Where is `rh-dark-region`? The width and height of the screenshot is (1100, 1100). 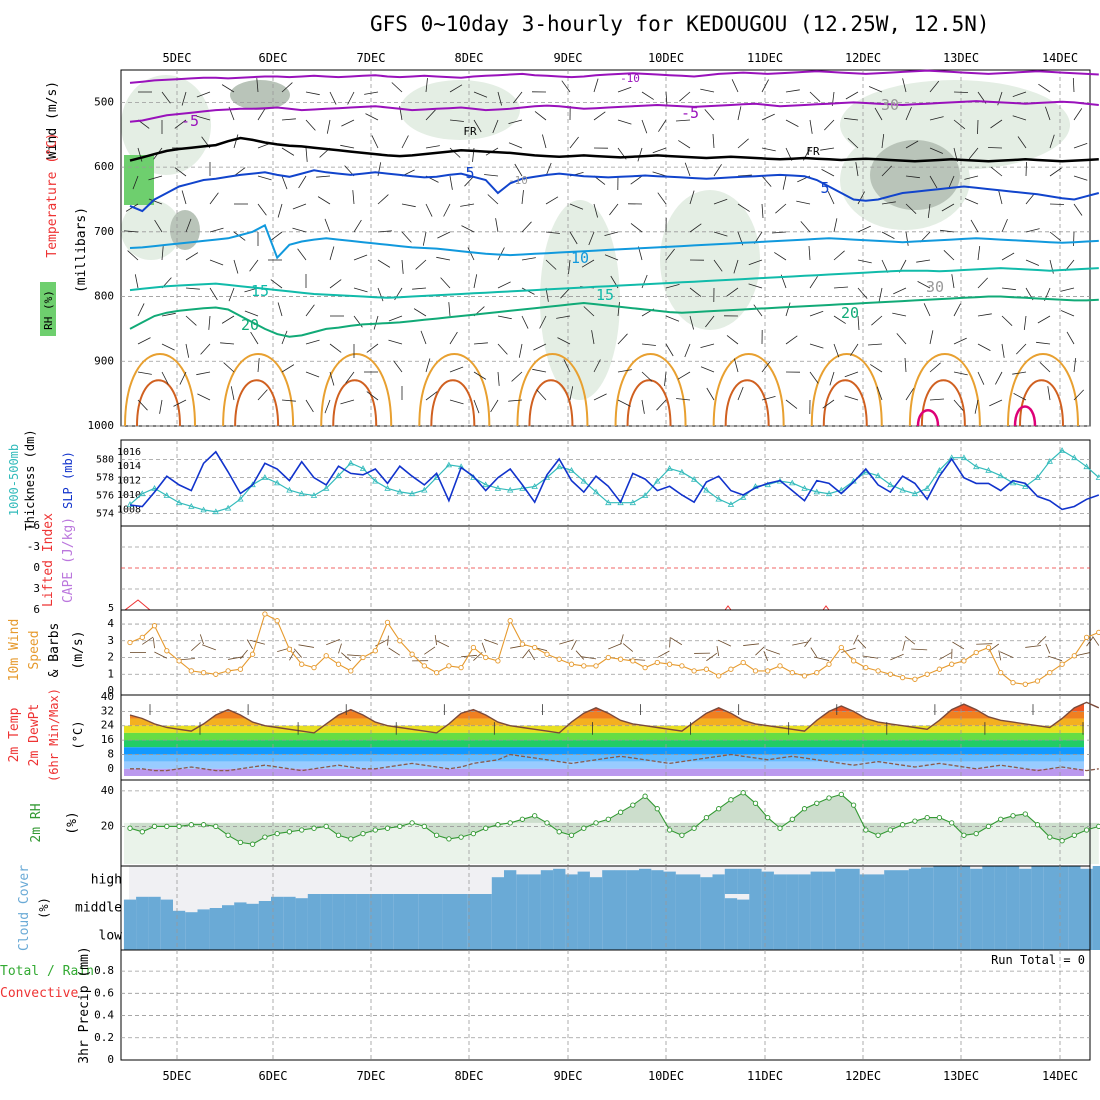
rh-dark-region is located at coordinates (915, 175).